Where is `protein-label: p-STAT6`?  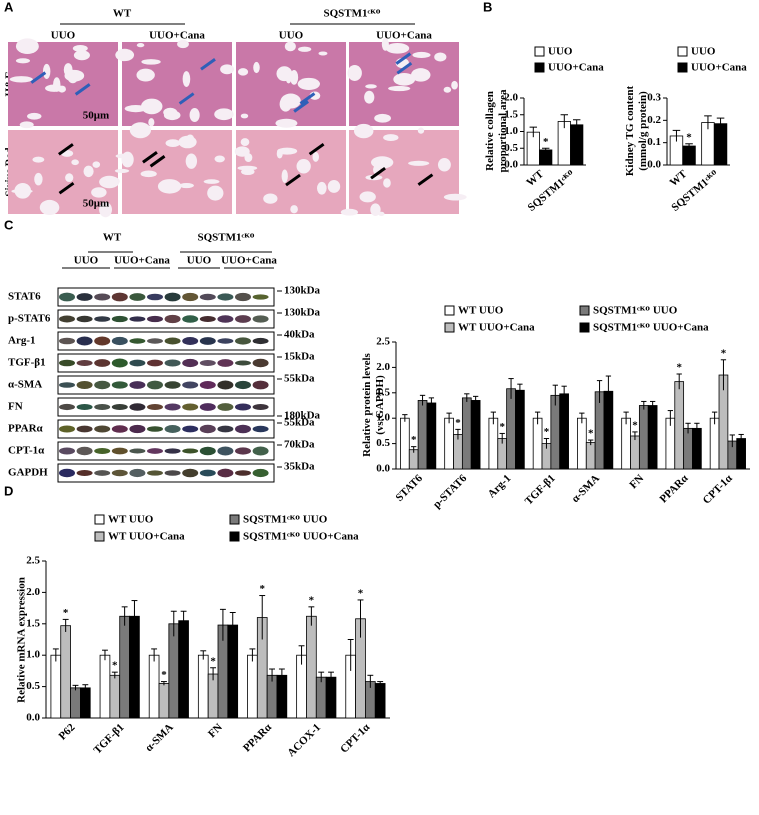
protein-label: p-STAT6 is located at coordinates (29, 319).